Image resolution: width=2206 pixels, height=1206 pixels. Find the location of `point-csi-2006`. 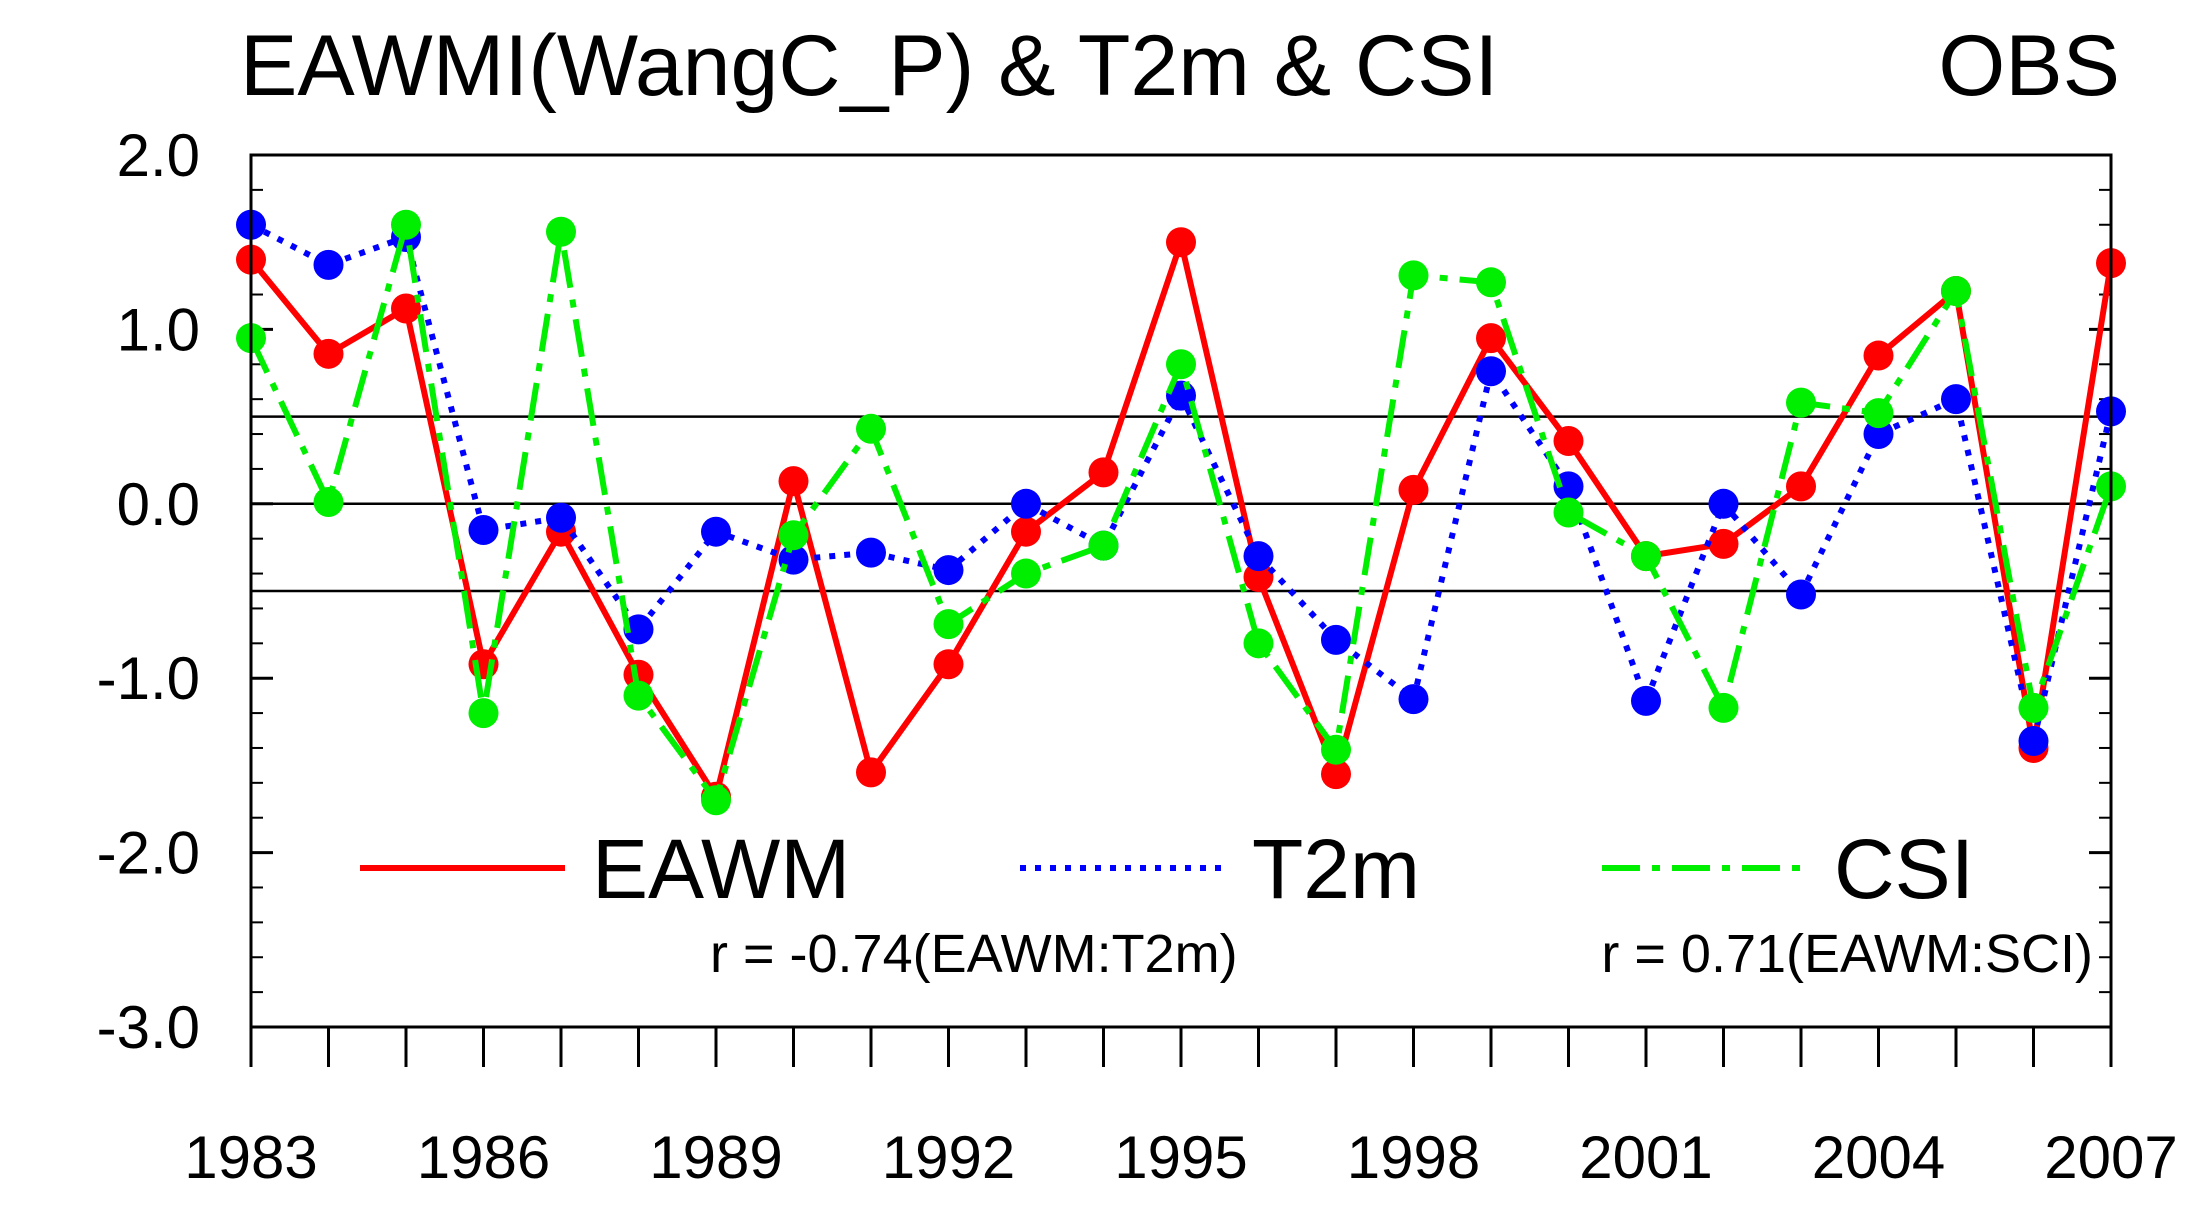

point-csi-2006 is located at coordinates (2033, 707).